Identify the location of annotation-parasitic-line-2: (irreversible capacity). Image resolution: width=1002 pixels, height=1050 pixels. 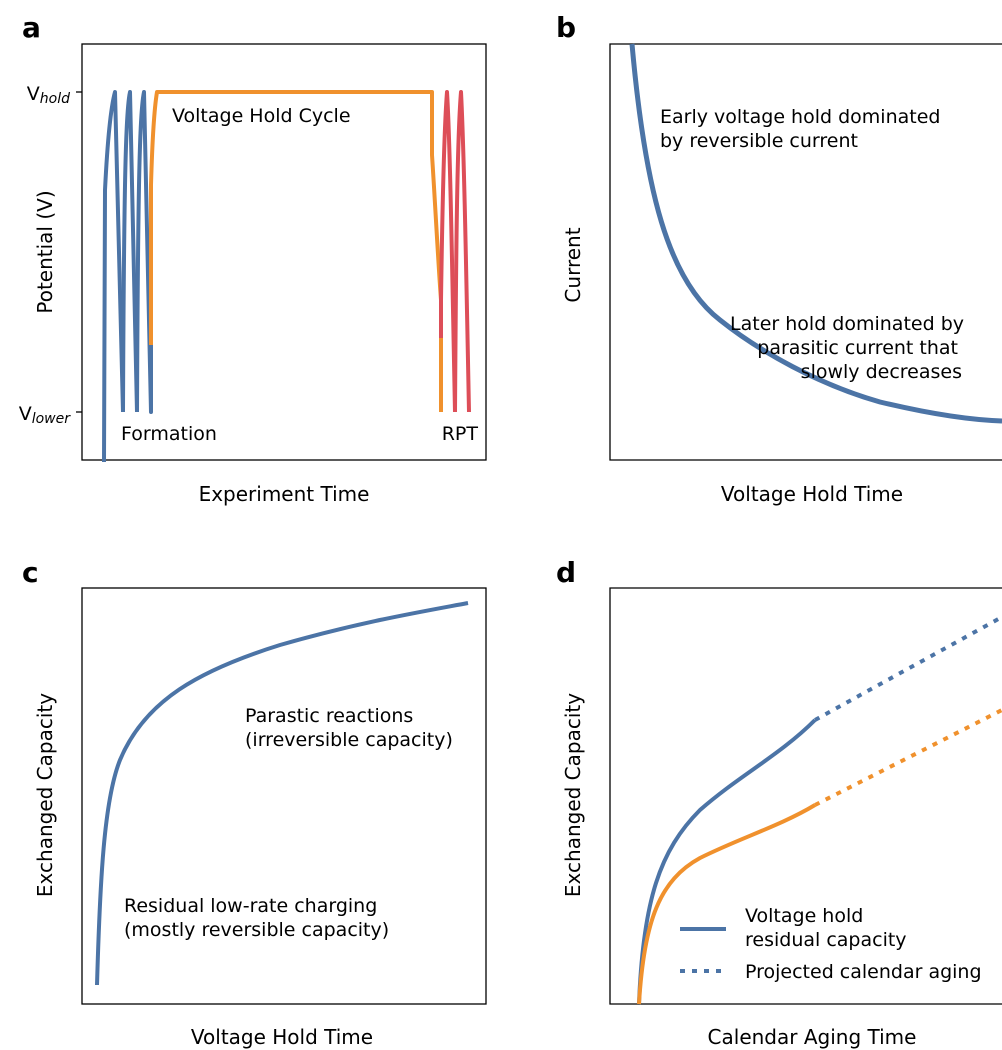
(349, 740).